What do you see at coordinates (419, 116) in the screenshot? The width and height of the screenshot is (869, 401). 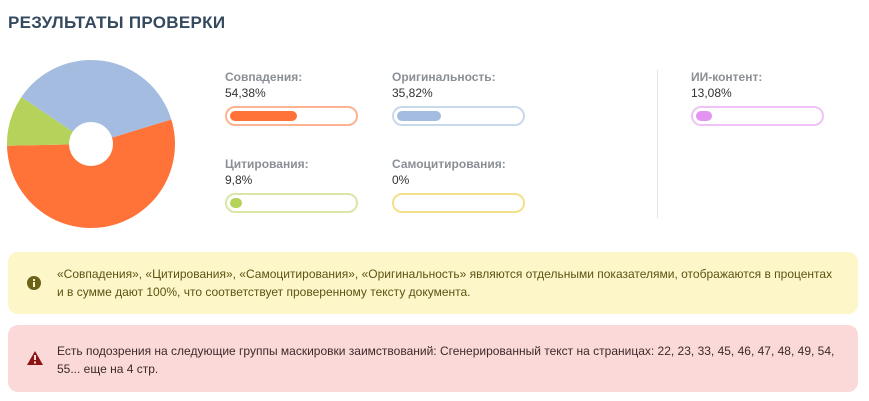 I see `metric-originality-bar-fill` at bounding box center [419, 116].